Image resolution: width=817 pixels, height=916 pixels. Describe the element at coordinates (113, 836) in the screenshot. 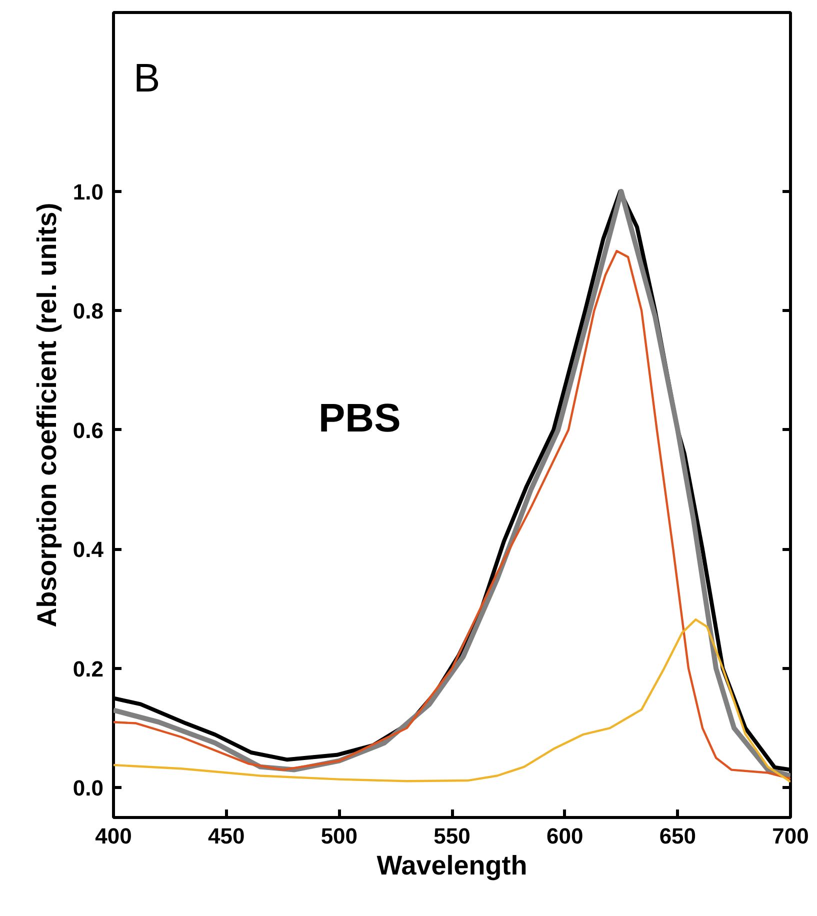

I see `x-tick-label: 400` at that location.